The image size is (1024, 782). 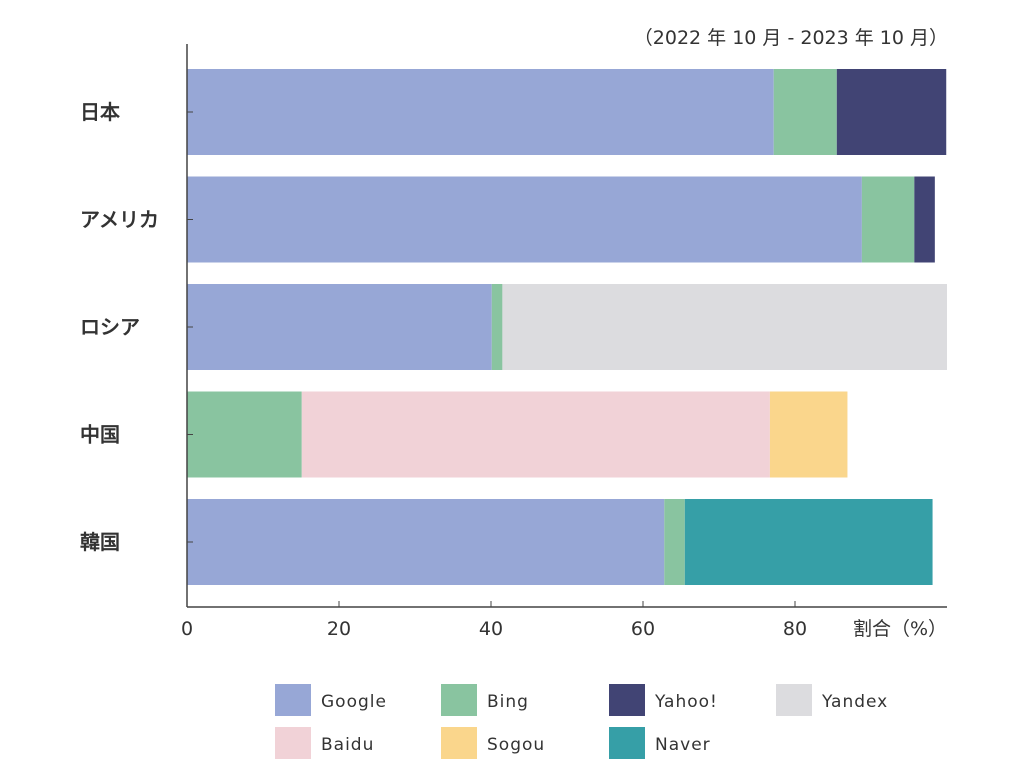 I want to click on legend-swatch-baidu, so click(x=293, y=743).